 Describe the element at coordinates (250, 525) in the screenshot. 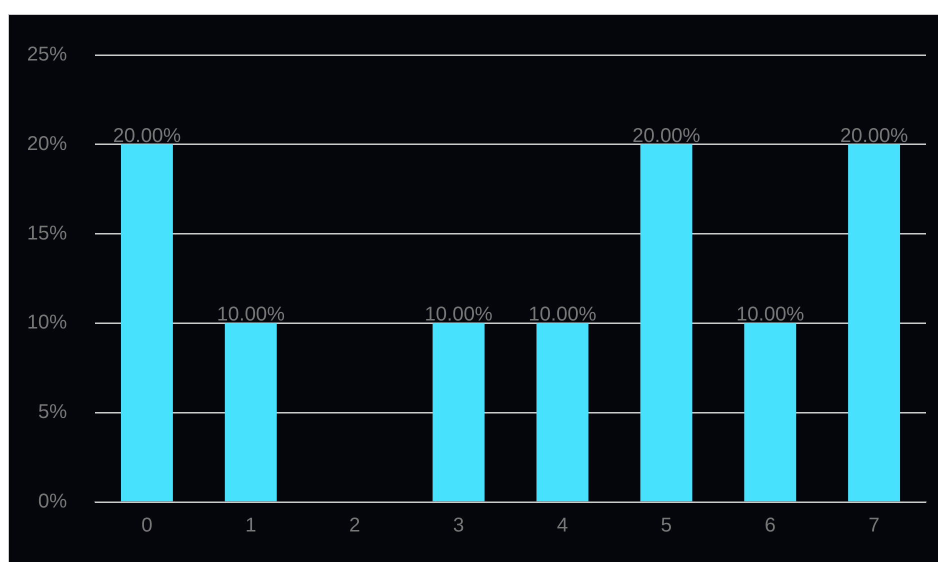

I see `x-tick-label: 1` at that location.